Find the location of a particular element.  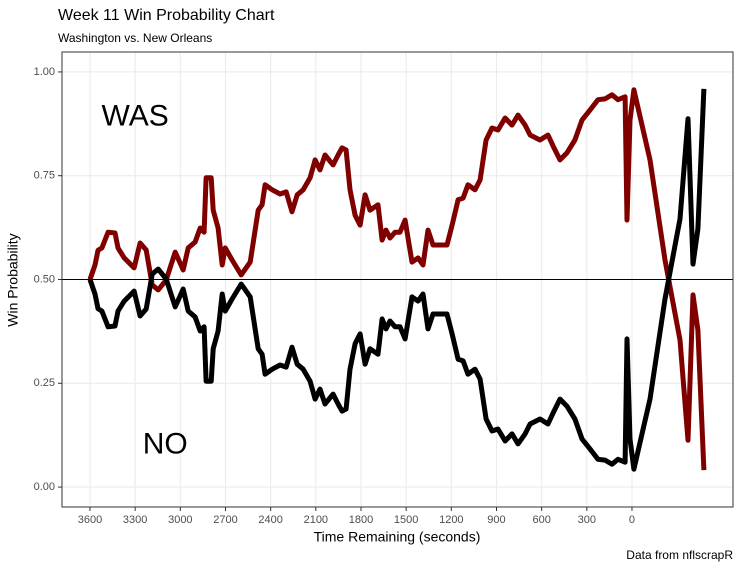

x-tick-label: 2700 is located at coordinates (225, 520).